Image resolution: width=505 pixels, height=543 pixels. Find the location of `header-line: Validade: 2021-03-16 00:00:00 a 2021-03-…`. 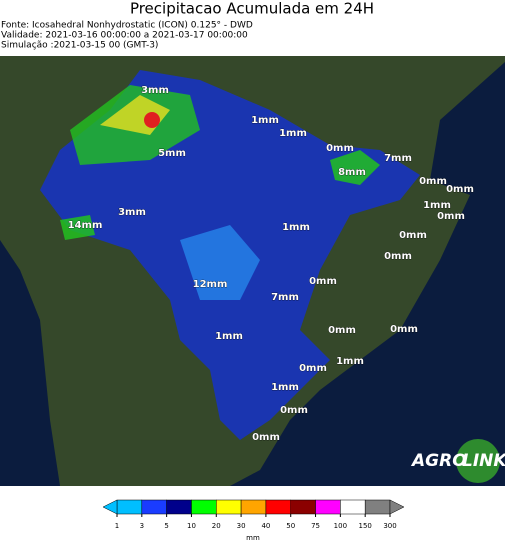

header-line: Validade: 2021-03-16 00:00:00 a 2021-03-… is located at coordinates (124, 36).